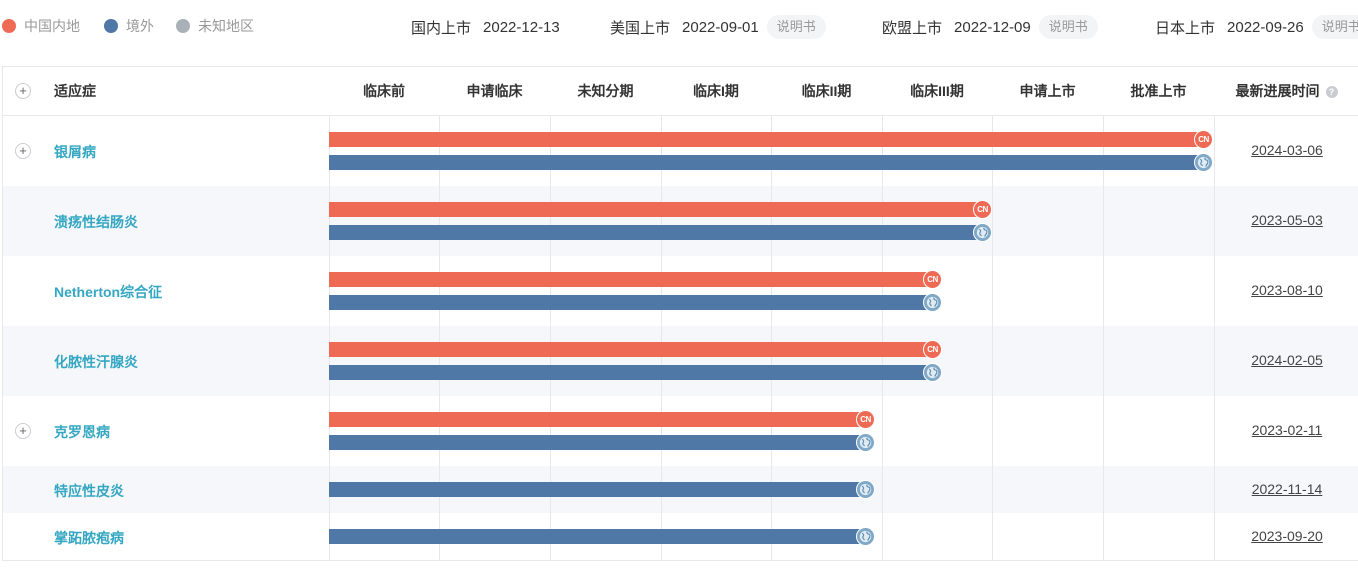  What do you see at coordinates (680, 361) in the screenshot?
I see `table-row: 化脓性汗腺炎 CN 2024-02-05` at bounding box center [680, 361].